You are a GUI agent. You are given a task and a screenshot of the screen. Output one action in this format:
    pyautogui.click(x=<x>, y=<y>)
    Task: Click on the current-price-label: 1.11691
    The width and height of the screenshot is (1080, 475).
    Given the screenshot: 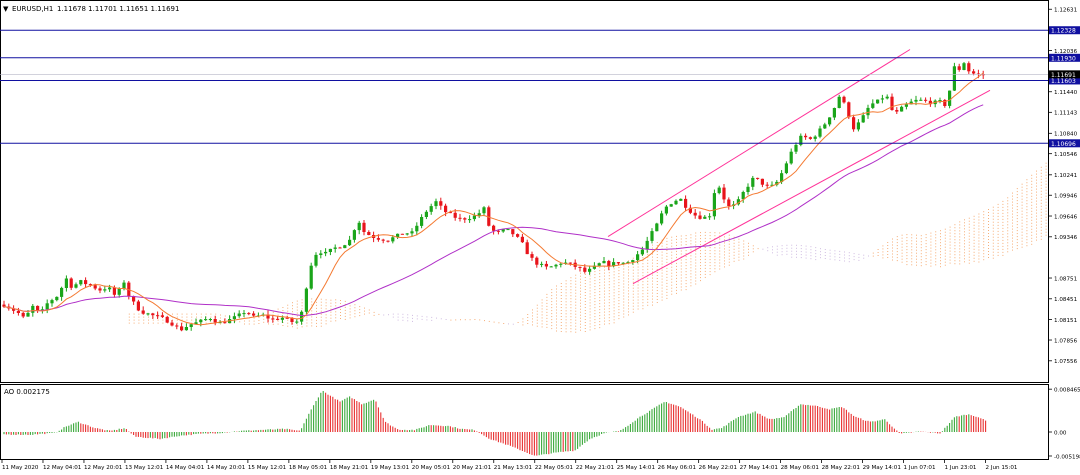 What is the action you would take?
    pyautogui.click(x=1063, y=75)
    